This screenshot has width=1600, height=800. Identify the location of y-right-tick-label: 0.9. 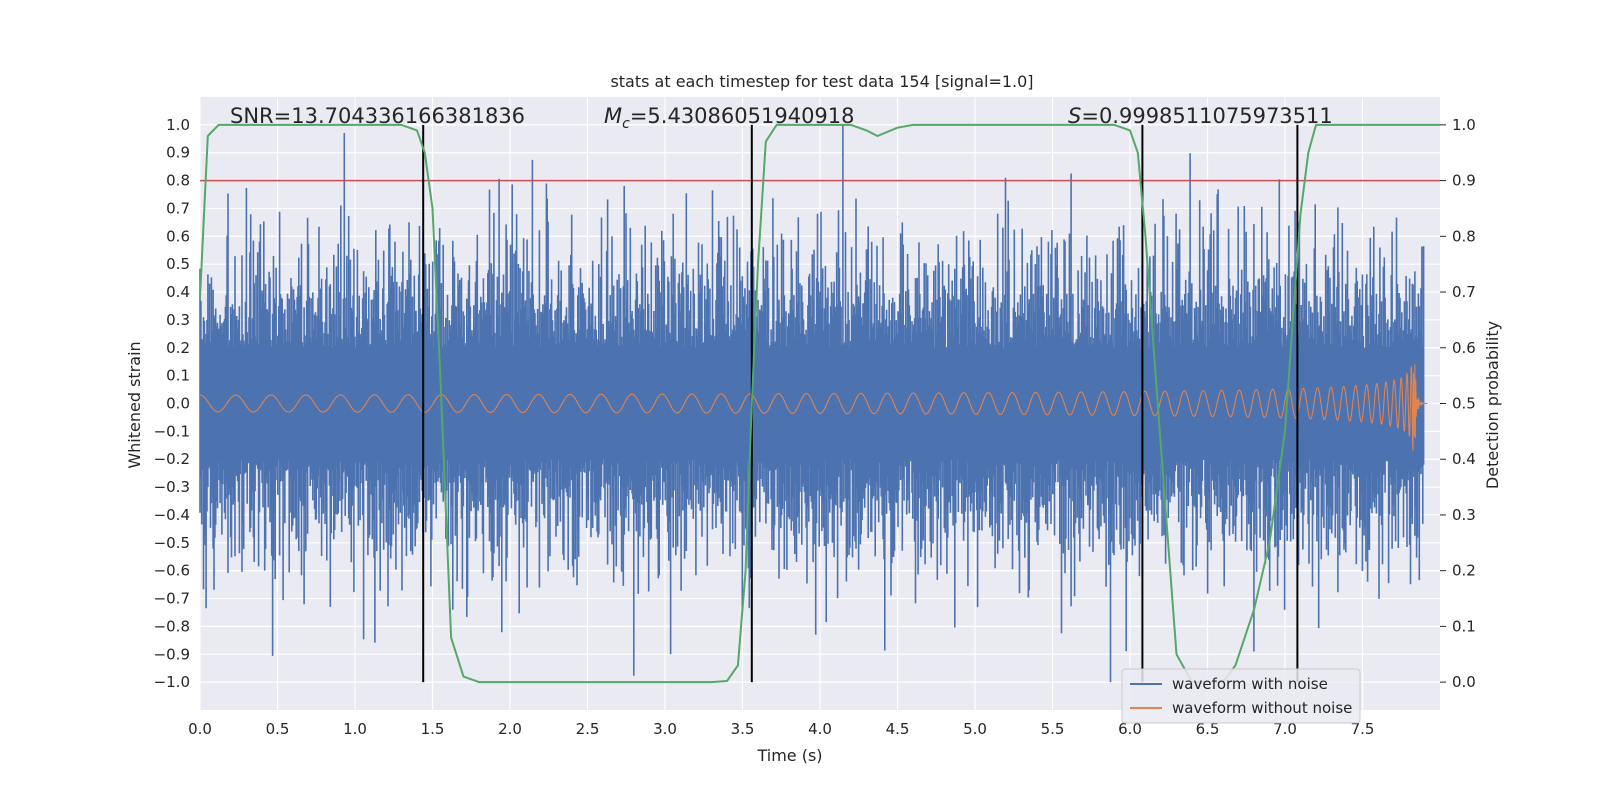
(1464, 181).